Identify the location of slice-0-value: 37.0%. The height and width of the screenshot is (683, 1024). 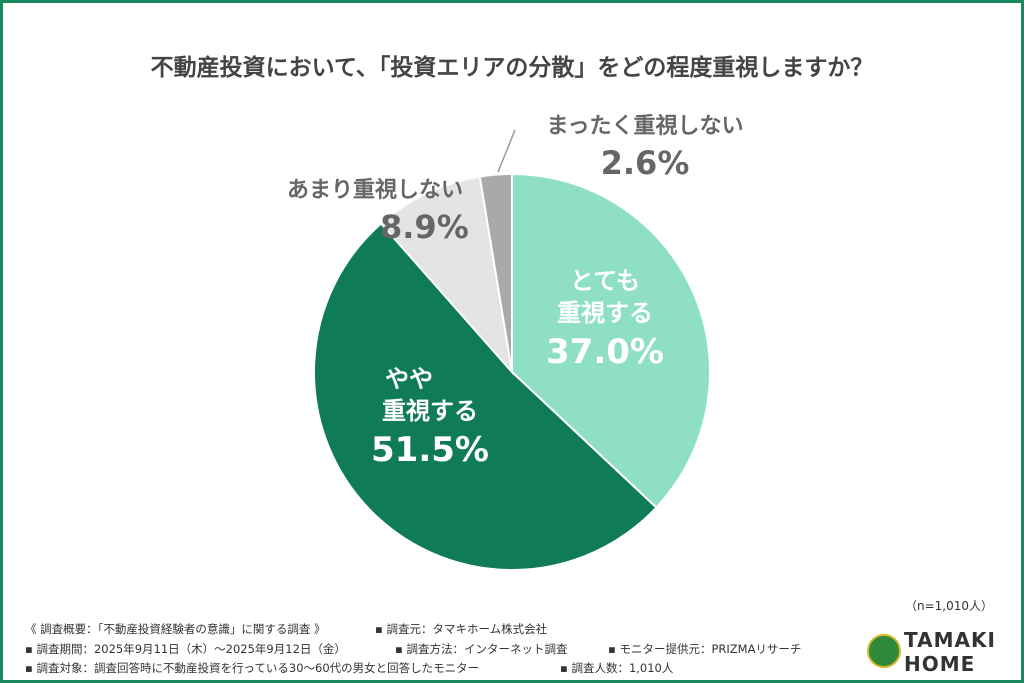
(605, 351).